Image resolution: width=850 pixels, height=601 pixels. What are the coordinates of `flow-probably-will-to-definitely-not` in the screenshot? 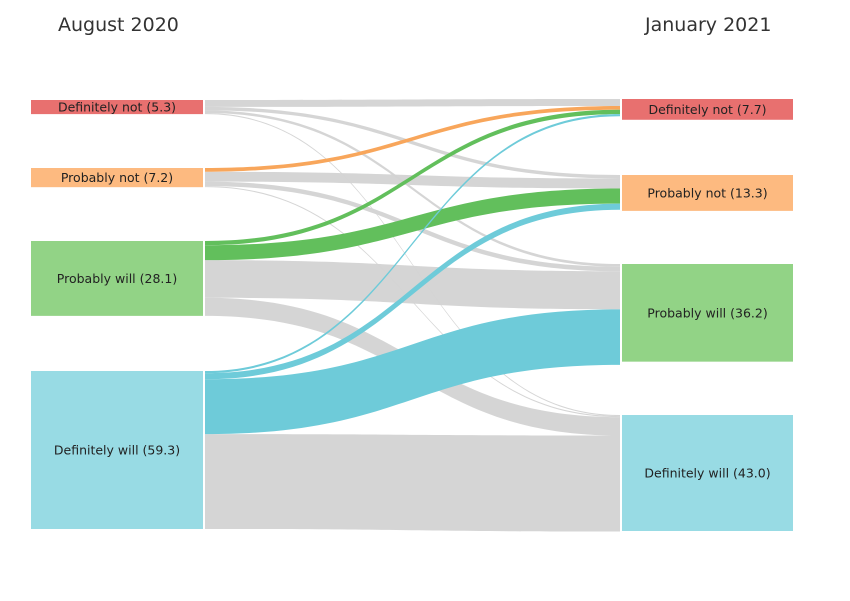 It's located at (412, 177).